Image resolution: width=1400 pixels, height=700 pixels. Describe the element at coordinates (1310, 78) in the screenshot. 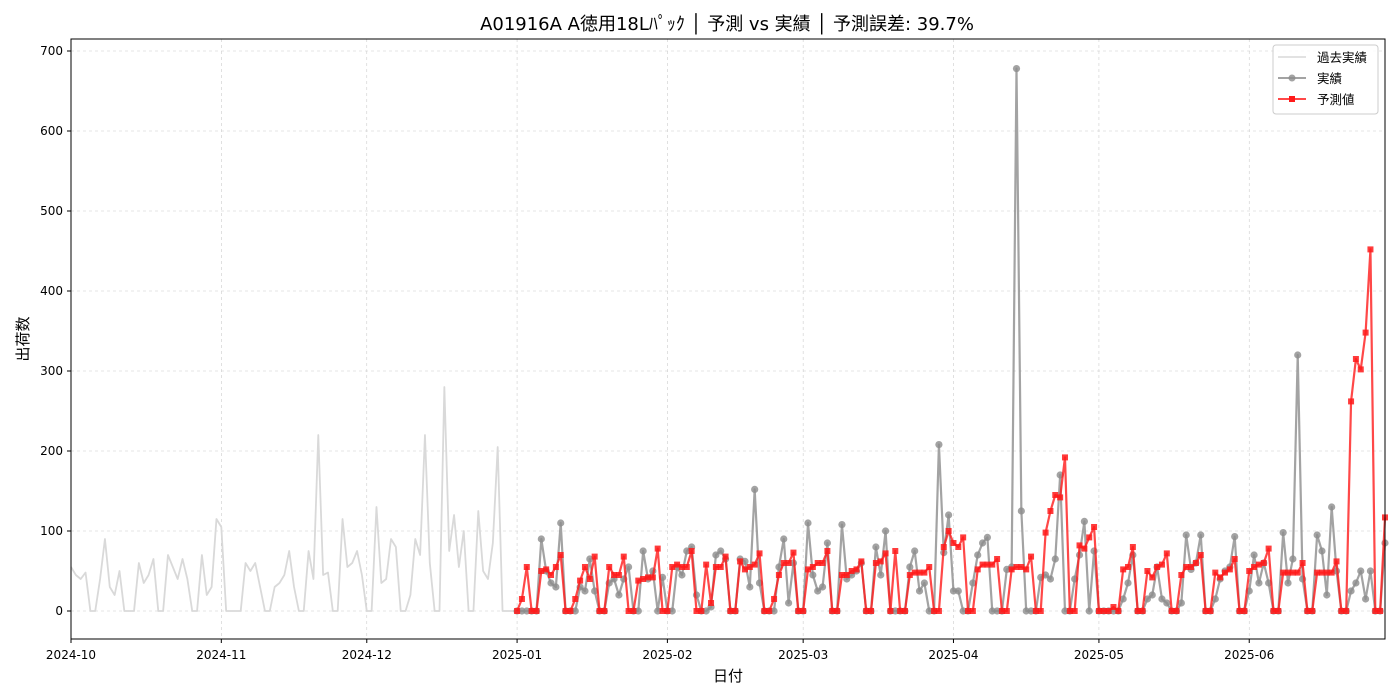

I see `legend-item-actual: 実績` at that location.